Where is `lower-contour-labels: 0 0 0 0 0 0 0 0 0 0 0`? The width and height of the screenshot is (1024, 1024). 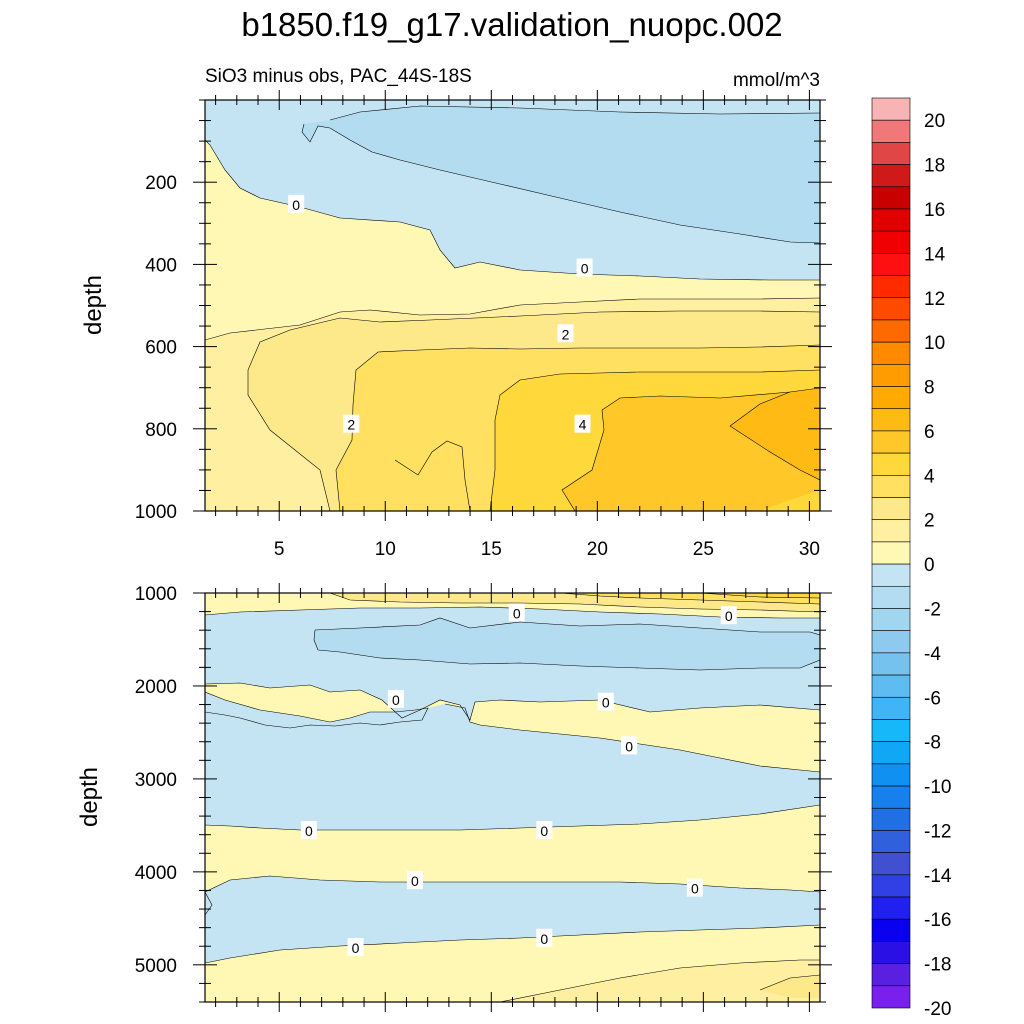 lower-contour-labels: 0 0 0 0 0 0 0 0 0 0 0 is located at coordinates (518, 780).